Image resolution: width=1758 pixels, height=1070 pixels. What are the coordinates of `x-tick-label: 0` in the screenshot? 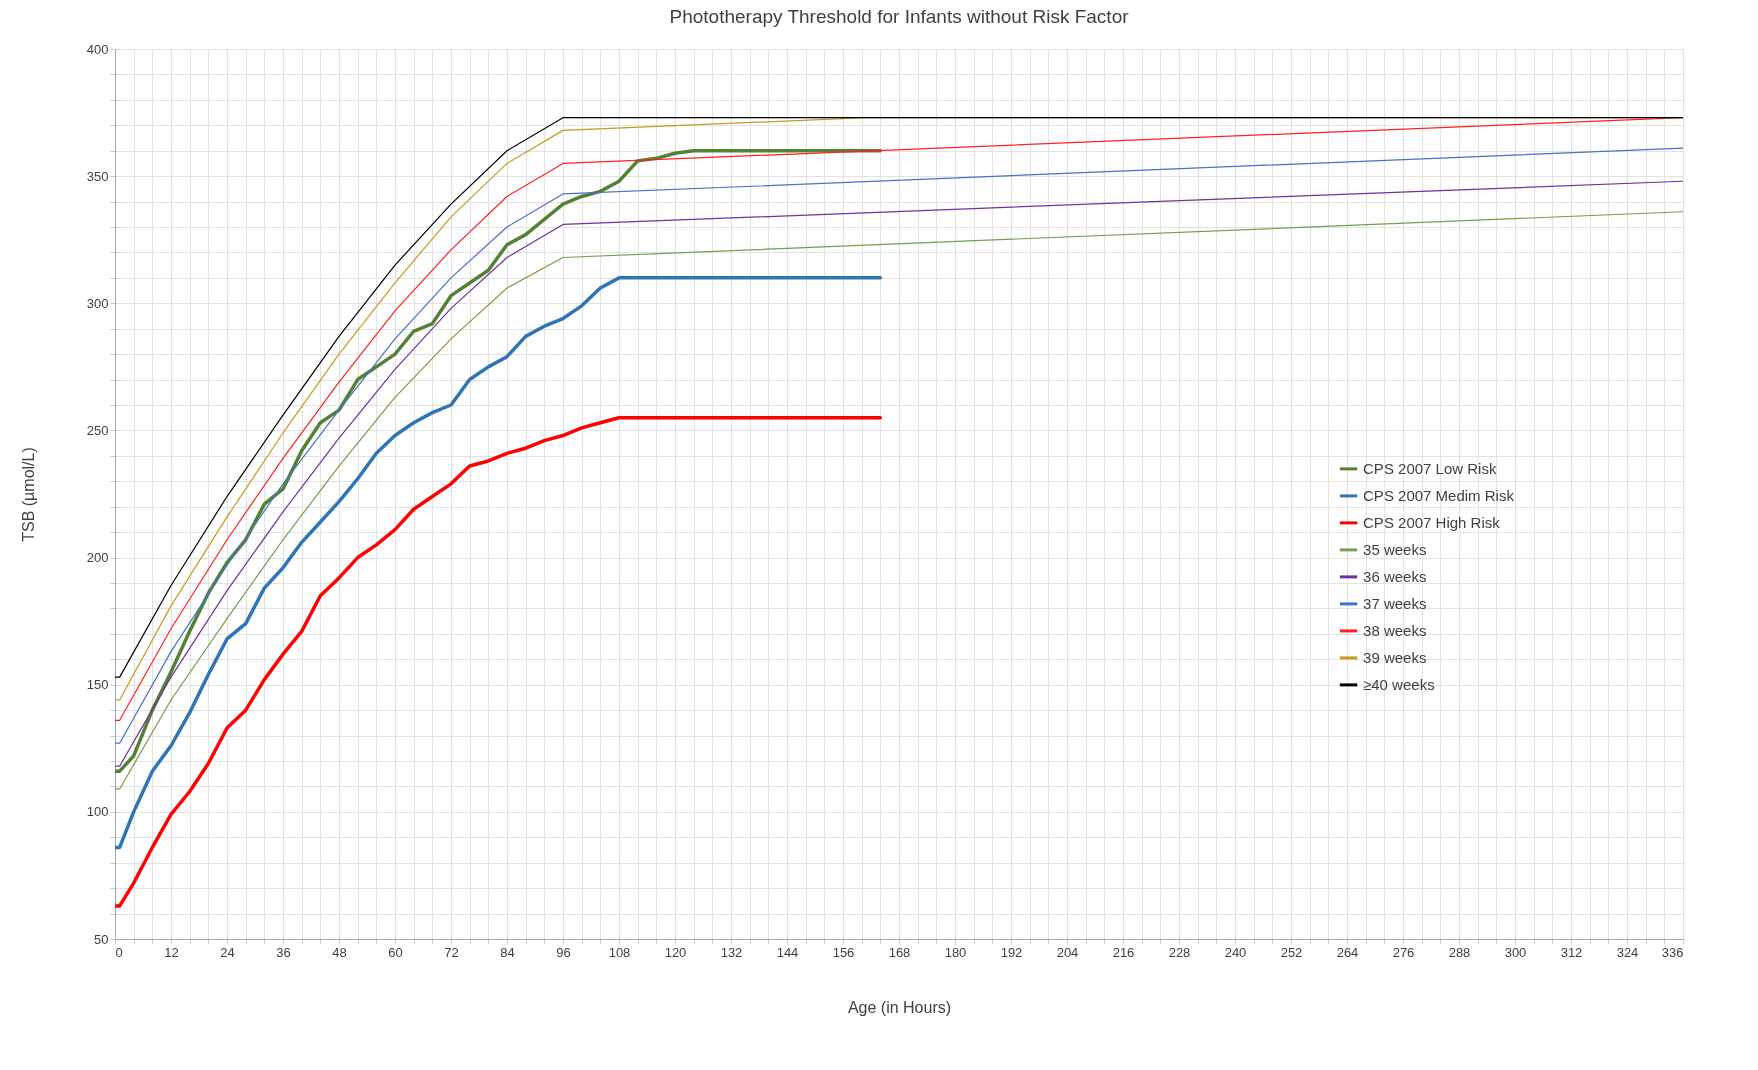 It's located at (119, 952).